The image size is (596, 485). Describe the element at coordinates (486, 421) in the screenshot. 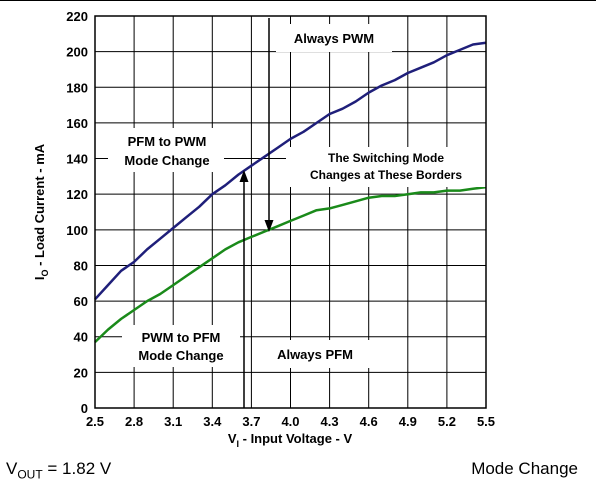

I see `x-tick-label: 5.5` at that location.